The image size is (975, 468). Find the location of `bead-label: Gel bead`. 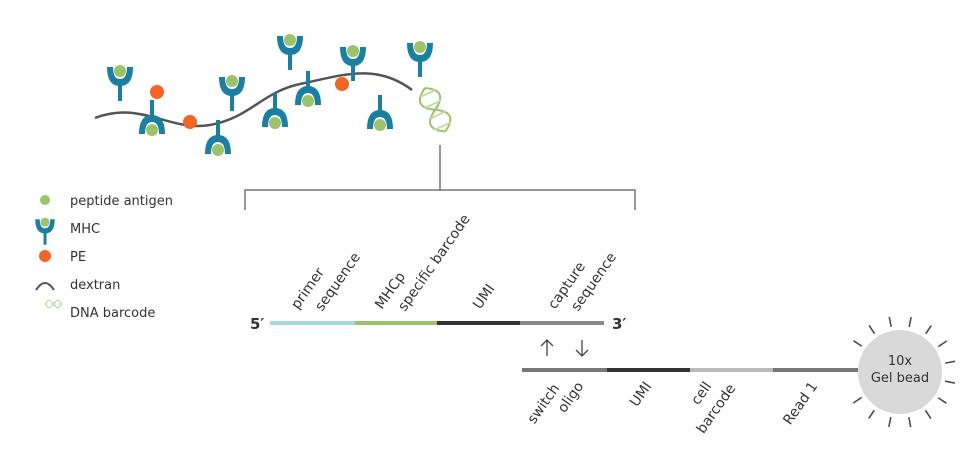

bead-label: Gel bead is located at coordinates (900, 378).